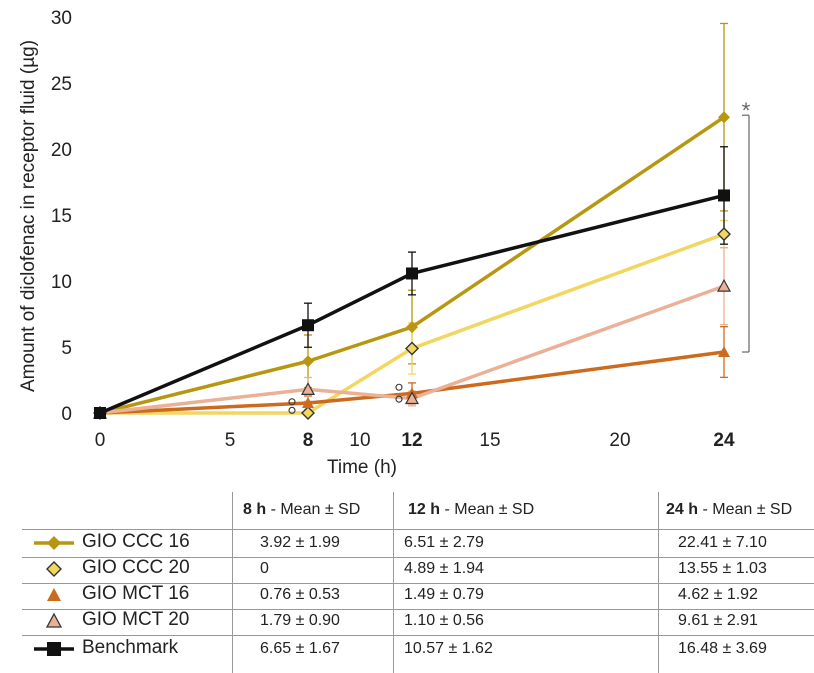 The width and height of the screenshot is (814, 673). What do you see at coordinates (724, 440) in the screenshot?
I see `x-tick-label: 24` at bounding box center [724, 440].